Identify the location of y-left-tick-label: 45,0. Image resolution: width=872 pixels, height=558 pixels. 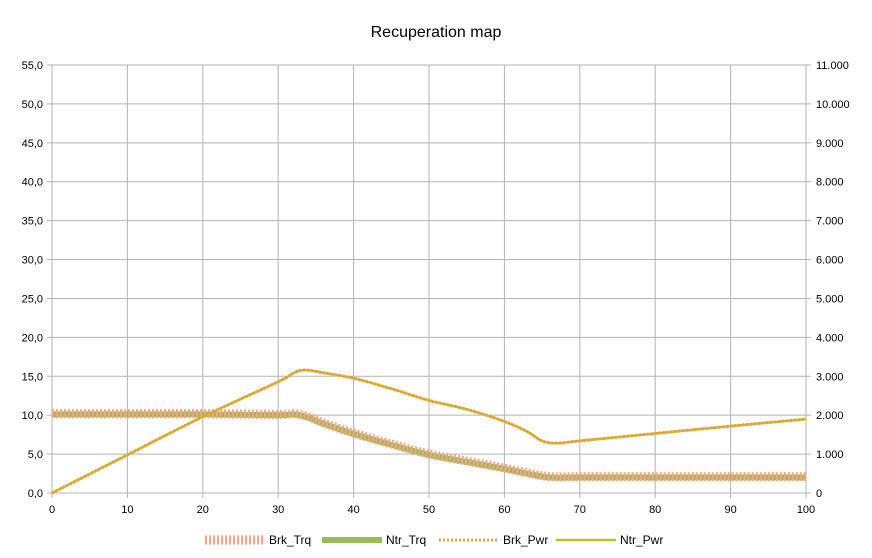
(32, 144).